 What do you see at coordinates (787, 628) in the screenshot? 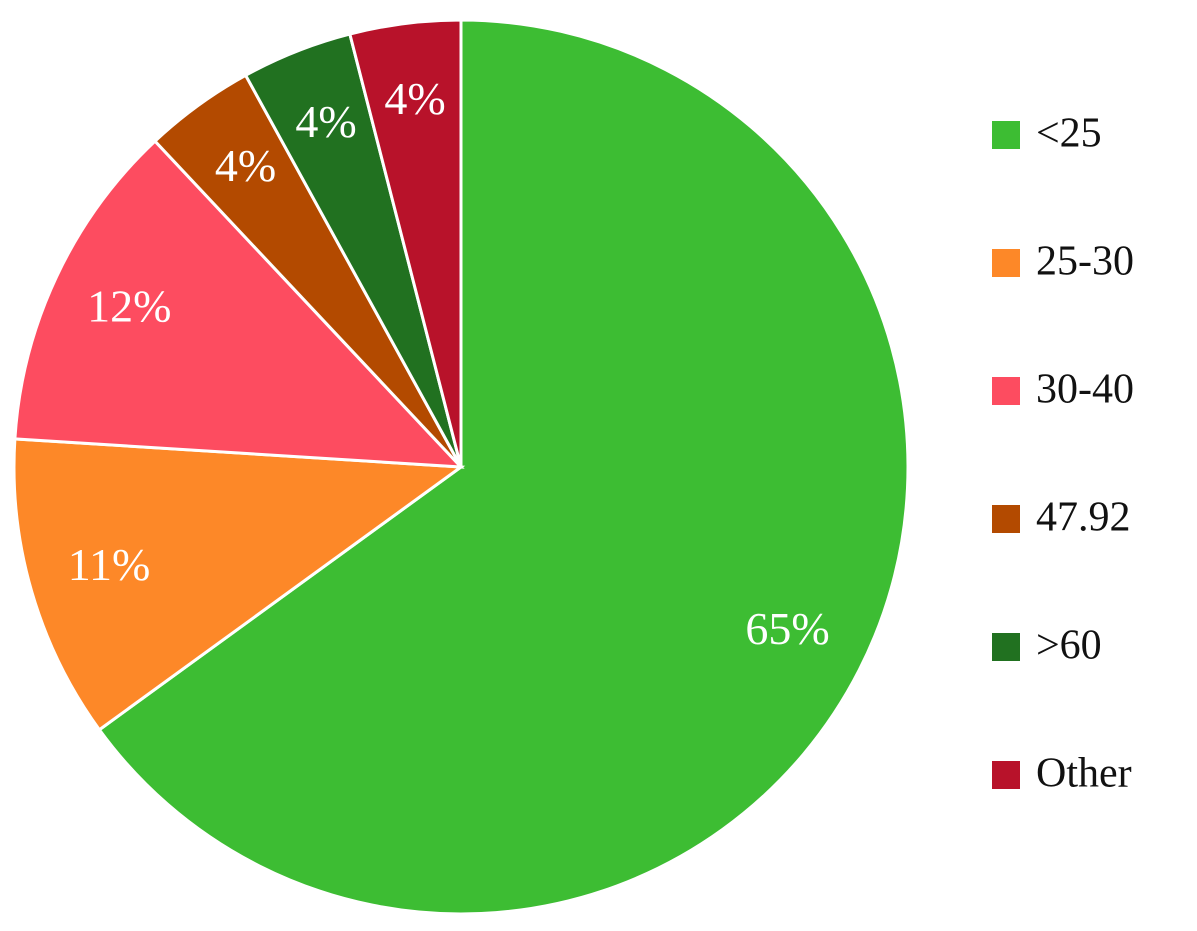
I see `data-label: 65%` at bounding box center [787, 628].